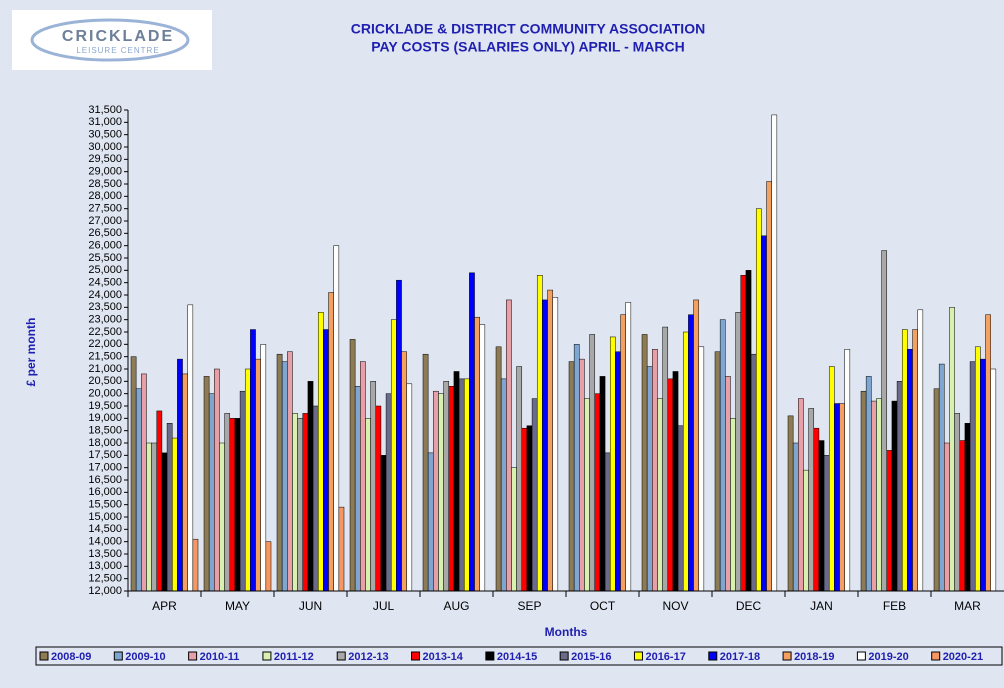 The height and width of the screenshot is (688, 1004). I want to click on legend-label: 2016-17, so click(665, 657).